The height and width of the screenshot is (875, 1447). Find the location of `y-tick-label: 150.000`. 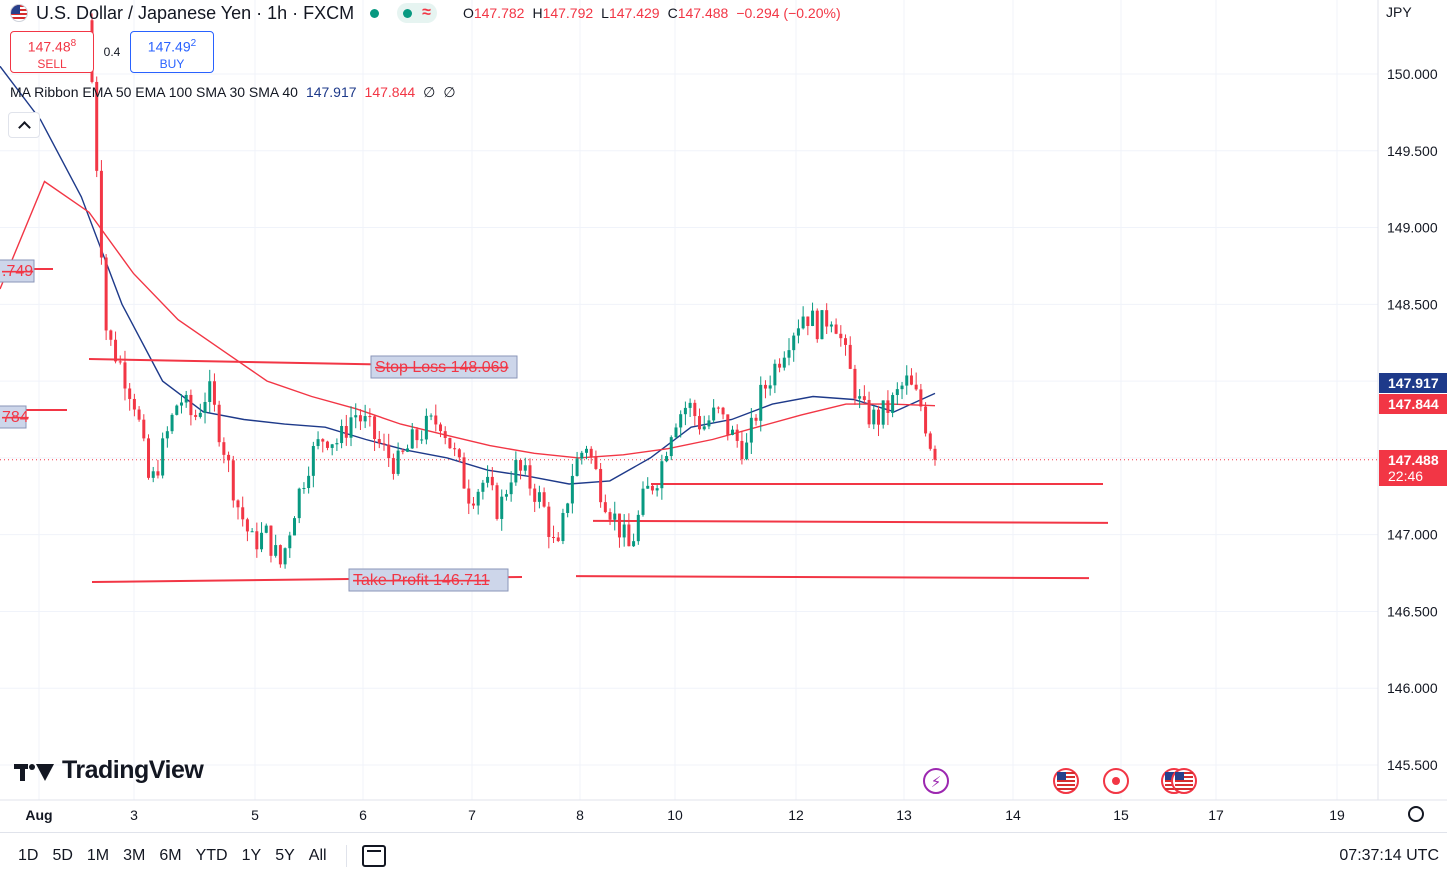

y-tick-label: 150.000 is located at coordinates (1412, 74).